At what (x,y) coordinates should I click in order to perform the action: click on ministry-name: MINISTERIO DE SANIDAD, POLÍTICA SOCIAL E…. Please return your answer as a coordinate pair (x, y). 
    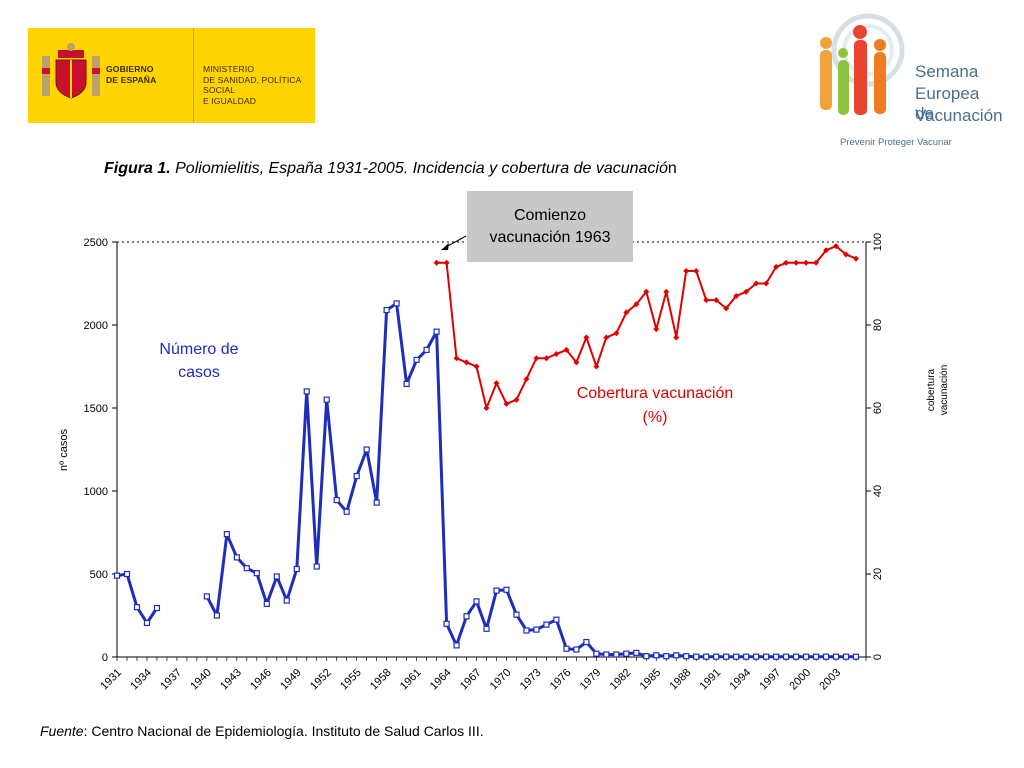
    Looking at the image, I should click on (252, 85).